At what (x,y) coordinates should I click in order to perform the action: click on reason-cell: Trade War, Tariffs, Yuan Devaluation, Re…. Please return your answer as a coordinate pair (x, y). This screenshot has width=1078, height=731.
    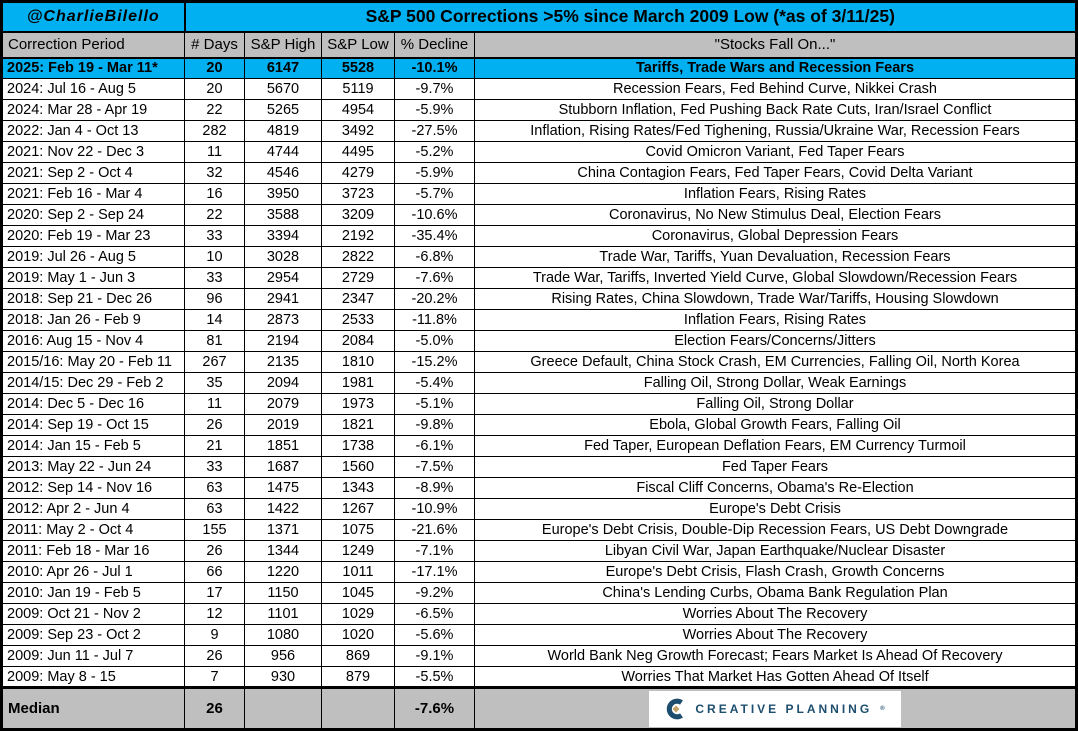
    Looking at the image, I should click on (775, 257).